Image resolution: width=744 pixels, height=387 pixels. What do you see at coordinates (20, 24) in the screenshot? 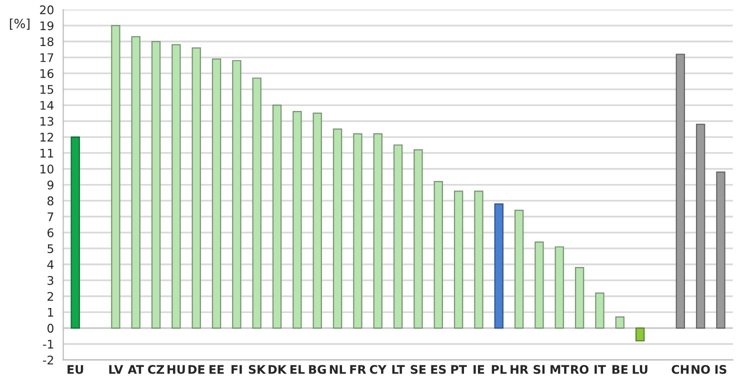
I see `y-axis-title: [%]` at bounding box center [20, 24].